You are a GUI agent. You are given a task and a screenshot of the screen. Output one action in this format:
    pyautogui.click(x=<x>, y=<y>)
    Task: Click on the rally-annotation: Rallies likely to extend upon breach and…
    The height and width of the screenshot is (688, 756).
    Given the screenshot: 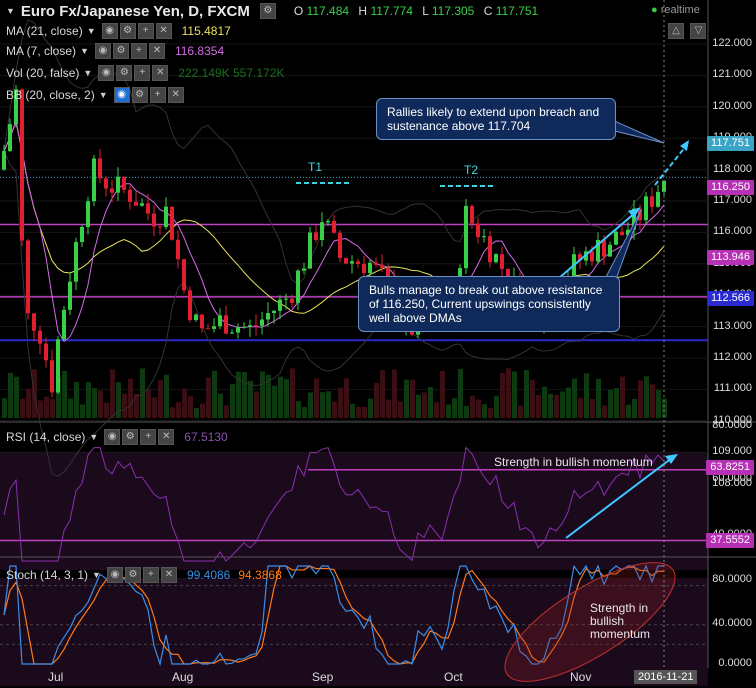 What is the action you would take?
    pyautogui.click(x=496, y=119)
    